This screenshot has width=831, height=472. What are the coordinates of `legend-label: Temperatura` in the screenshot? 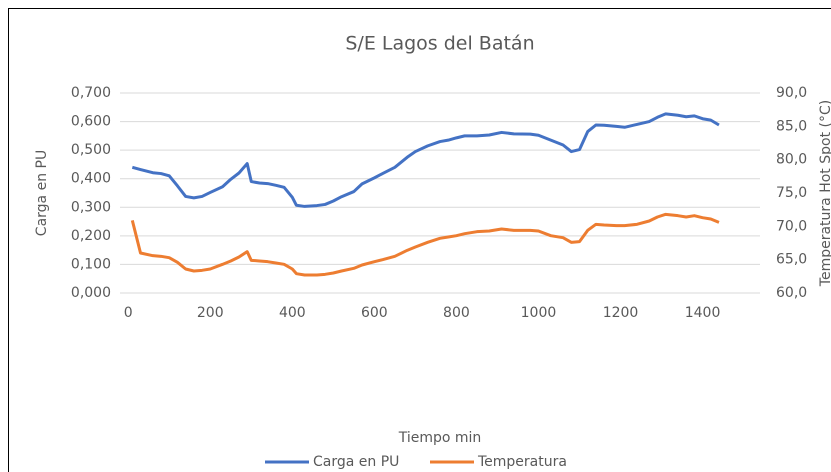 It's located at (522, 462).